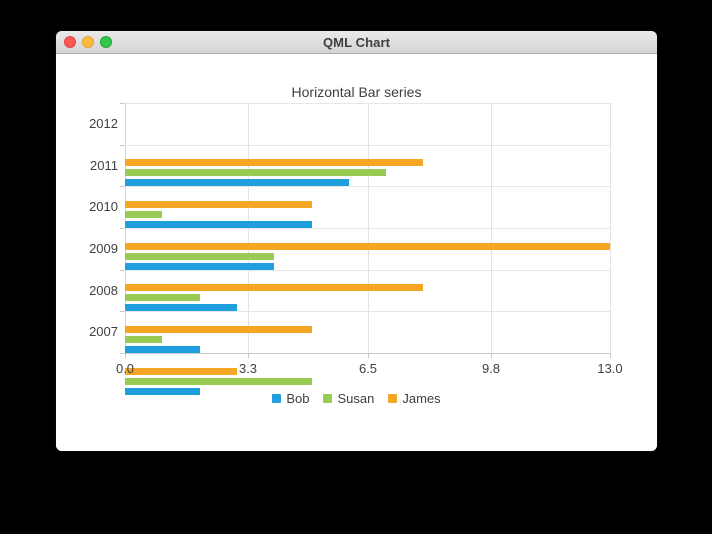 The width and height of the screenshot is (712, 534). Describe the element at coordinates (274, 287) in the screenshot. I see `bar-james-2009` at that location.